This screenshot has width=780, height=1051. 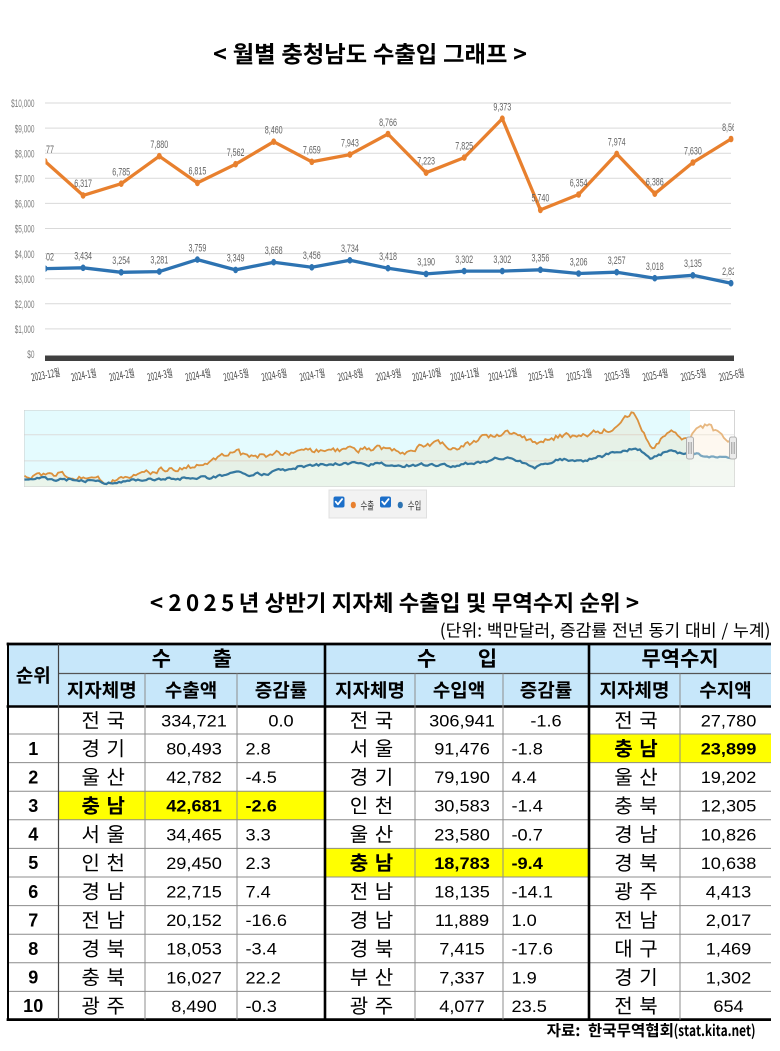 I want to click on svg-text: 1,302, so click(x=728, y=977).